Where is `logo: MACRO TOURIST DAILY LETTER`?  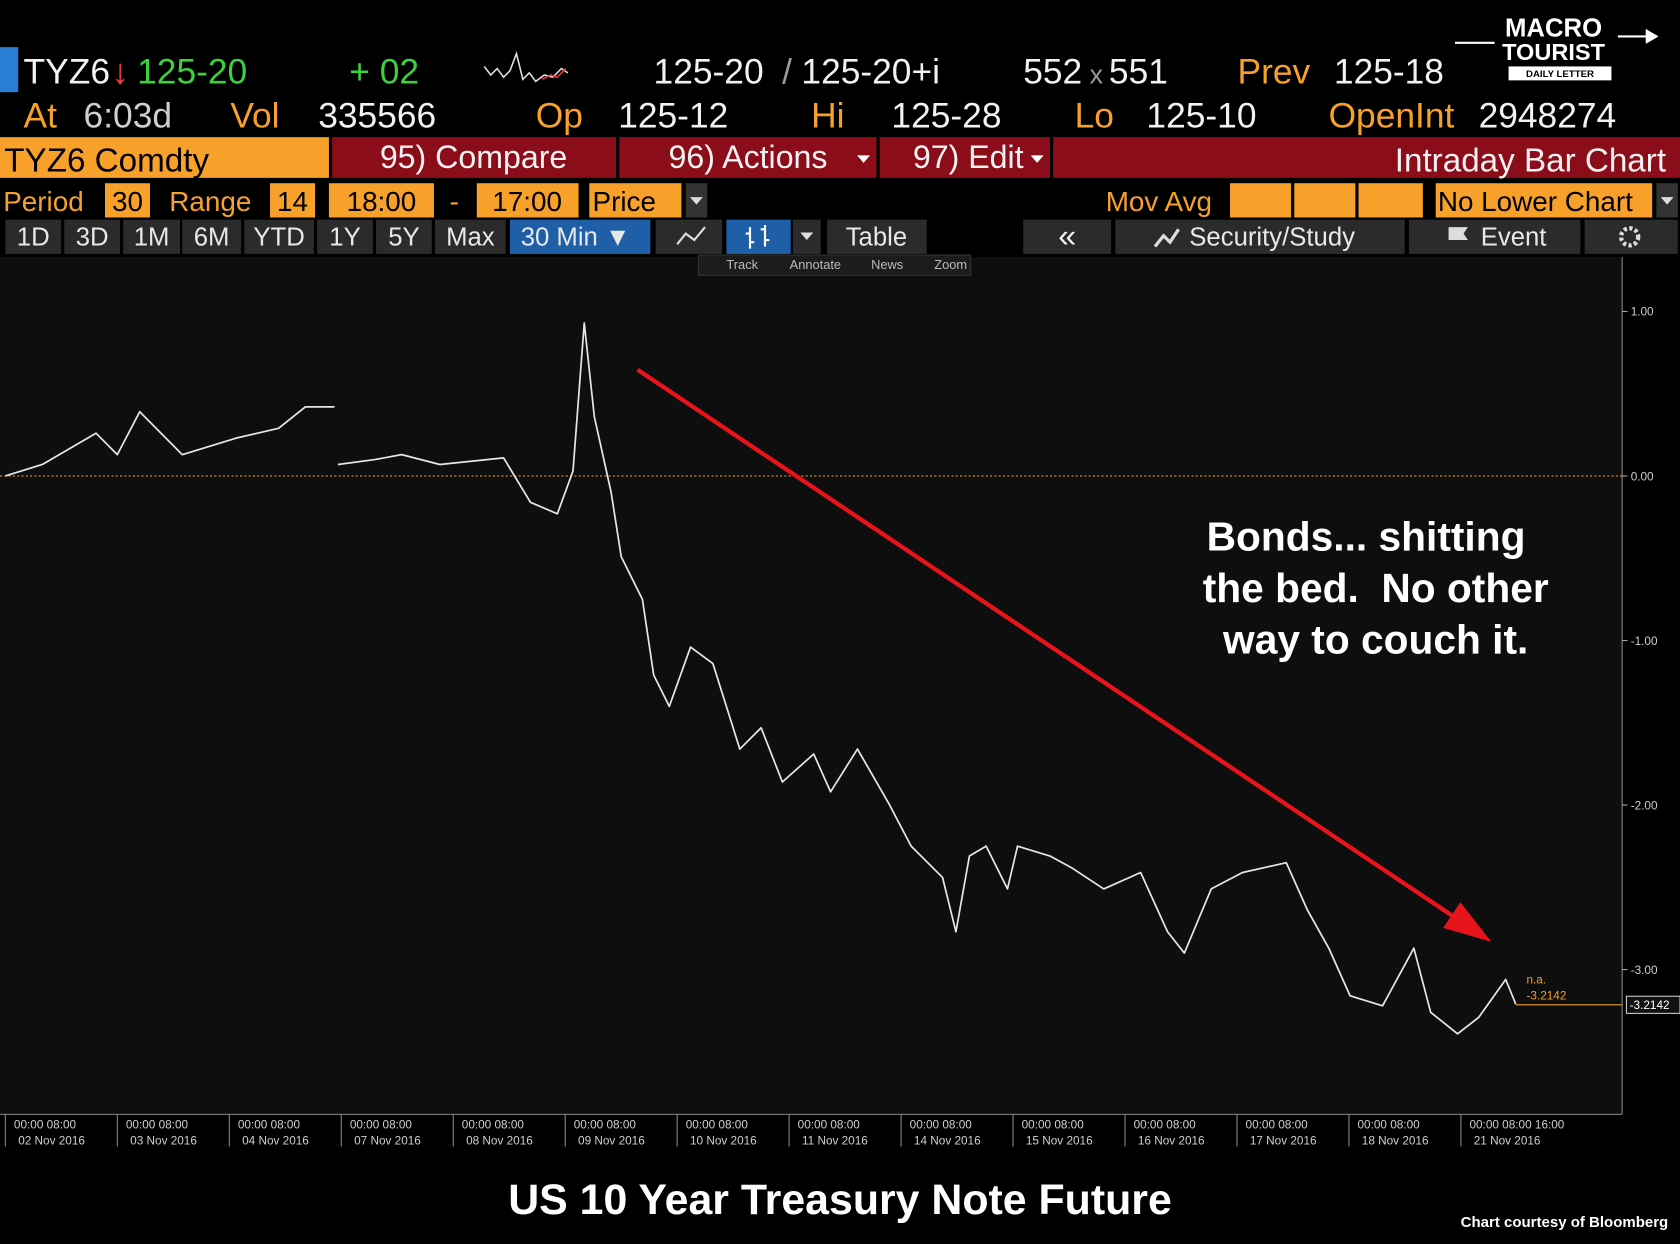
logo: MACRO TOURIST DAILY LETTER is located at coordinates (1557, 47).